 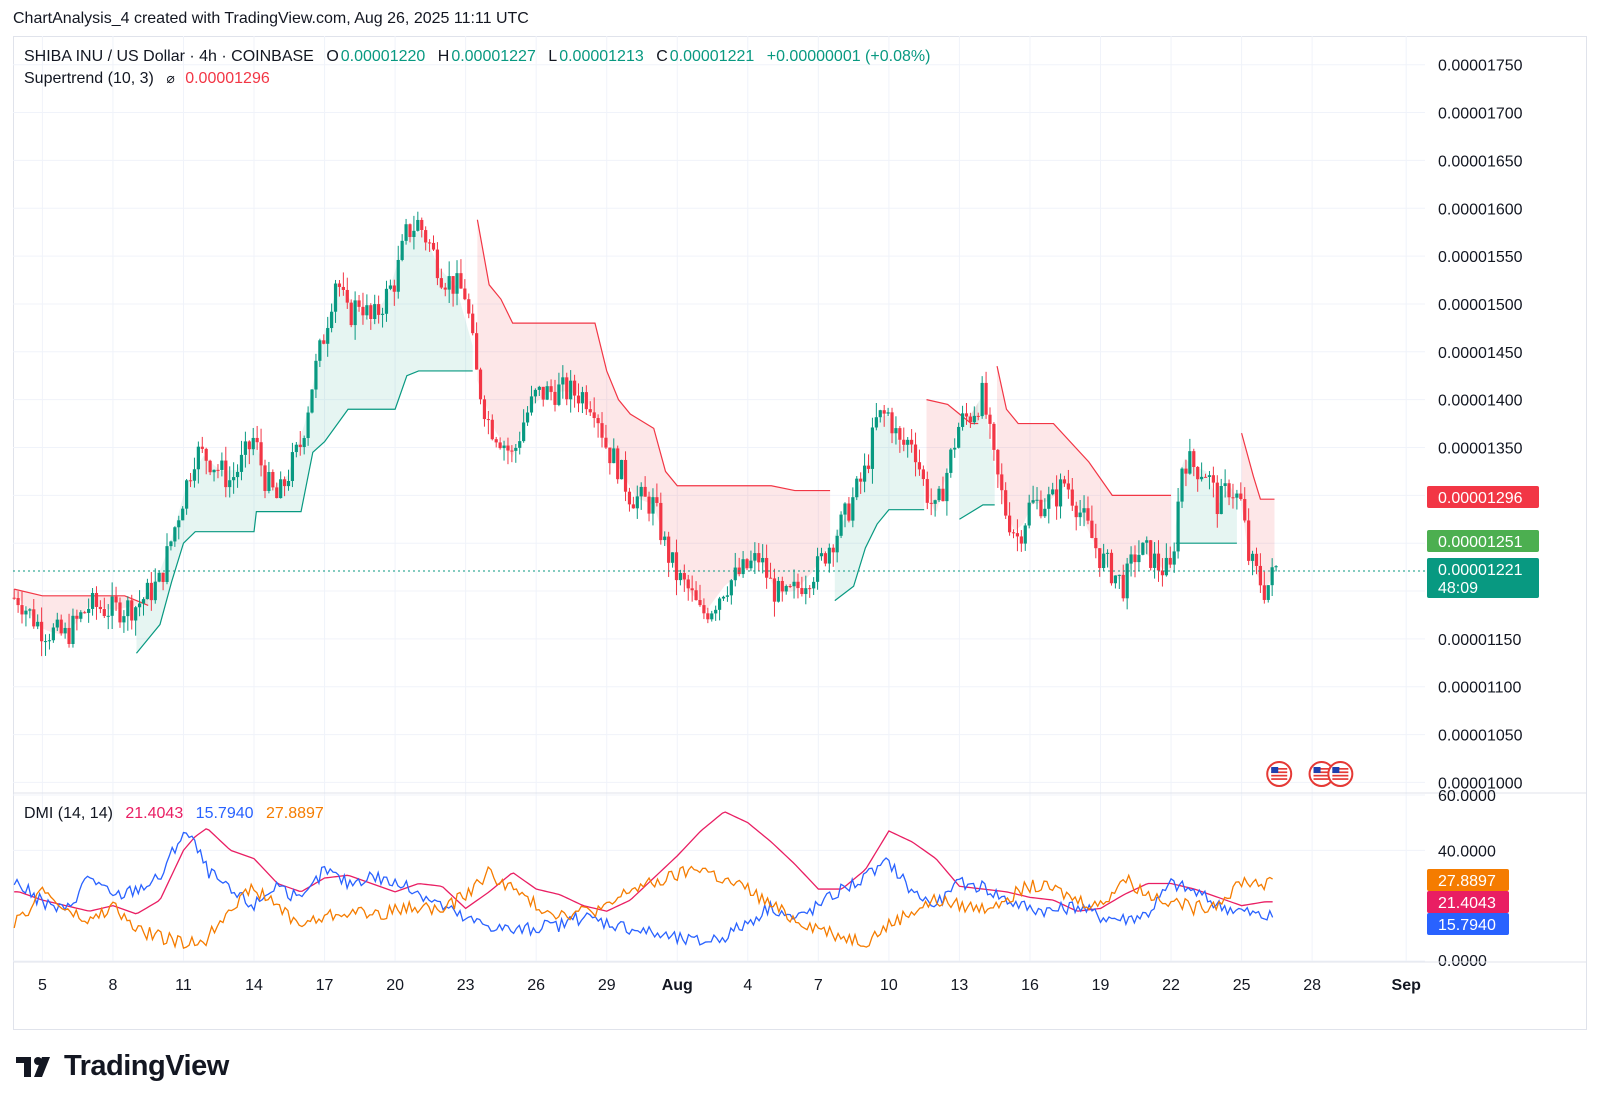 What do you see at coordinates (960, 985) in the screenshot?
I see `time-tick-label: 13` at bounding box center [960, 985].